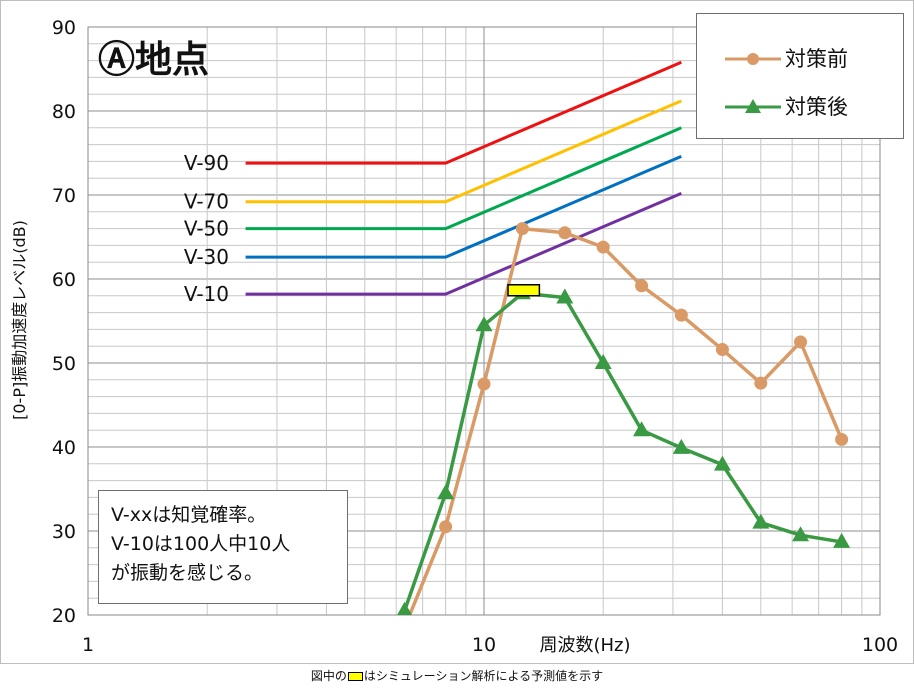 The image size is (914, 689). Describe the element at coordinates (484, 645) in the screenshot. I see `x-tick-label: 10` at that location.